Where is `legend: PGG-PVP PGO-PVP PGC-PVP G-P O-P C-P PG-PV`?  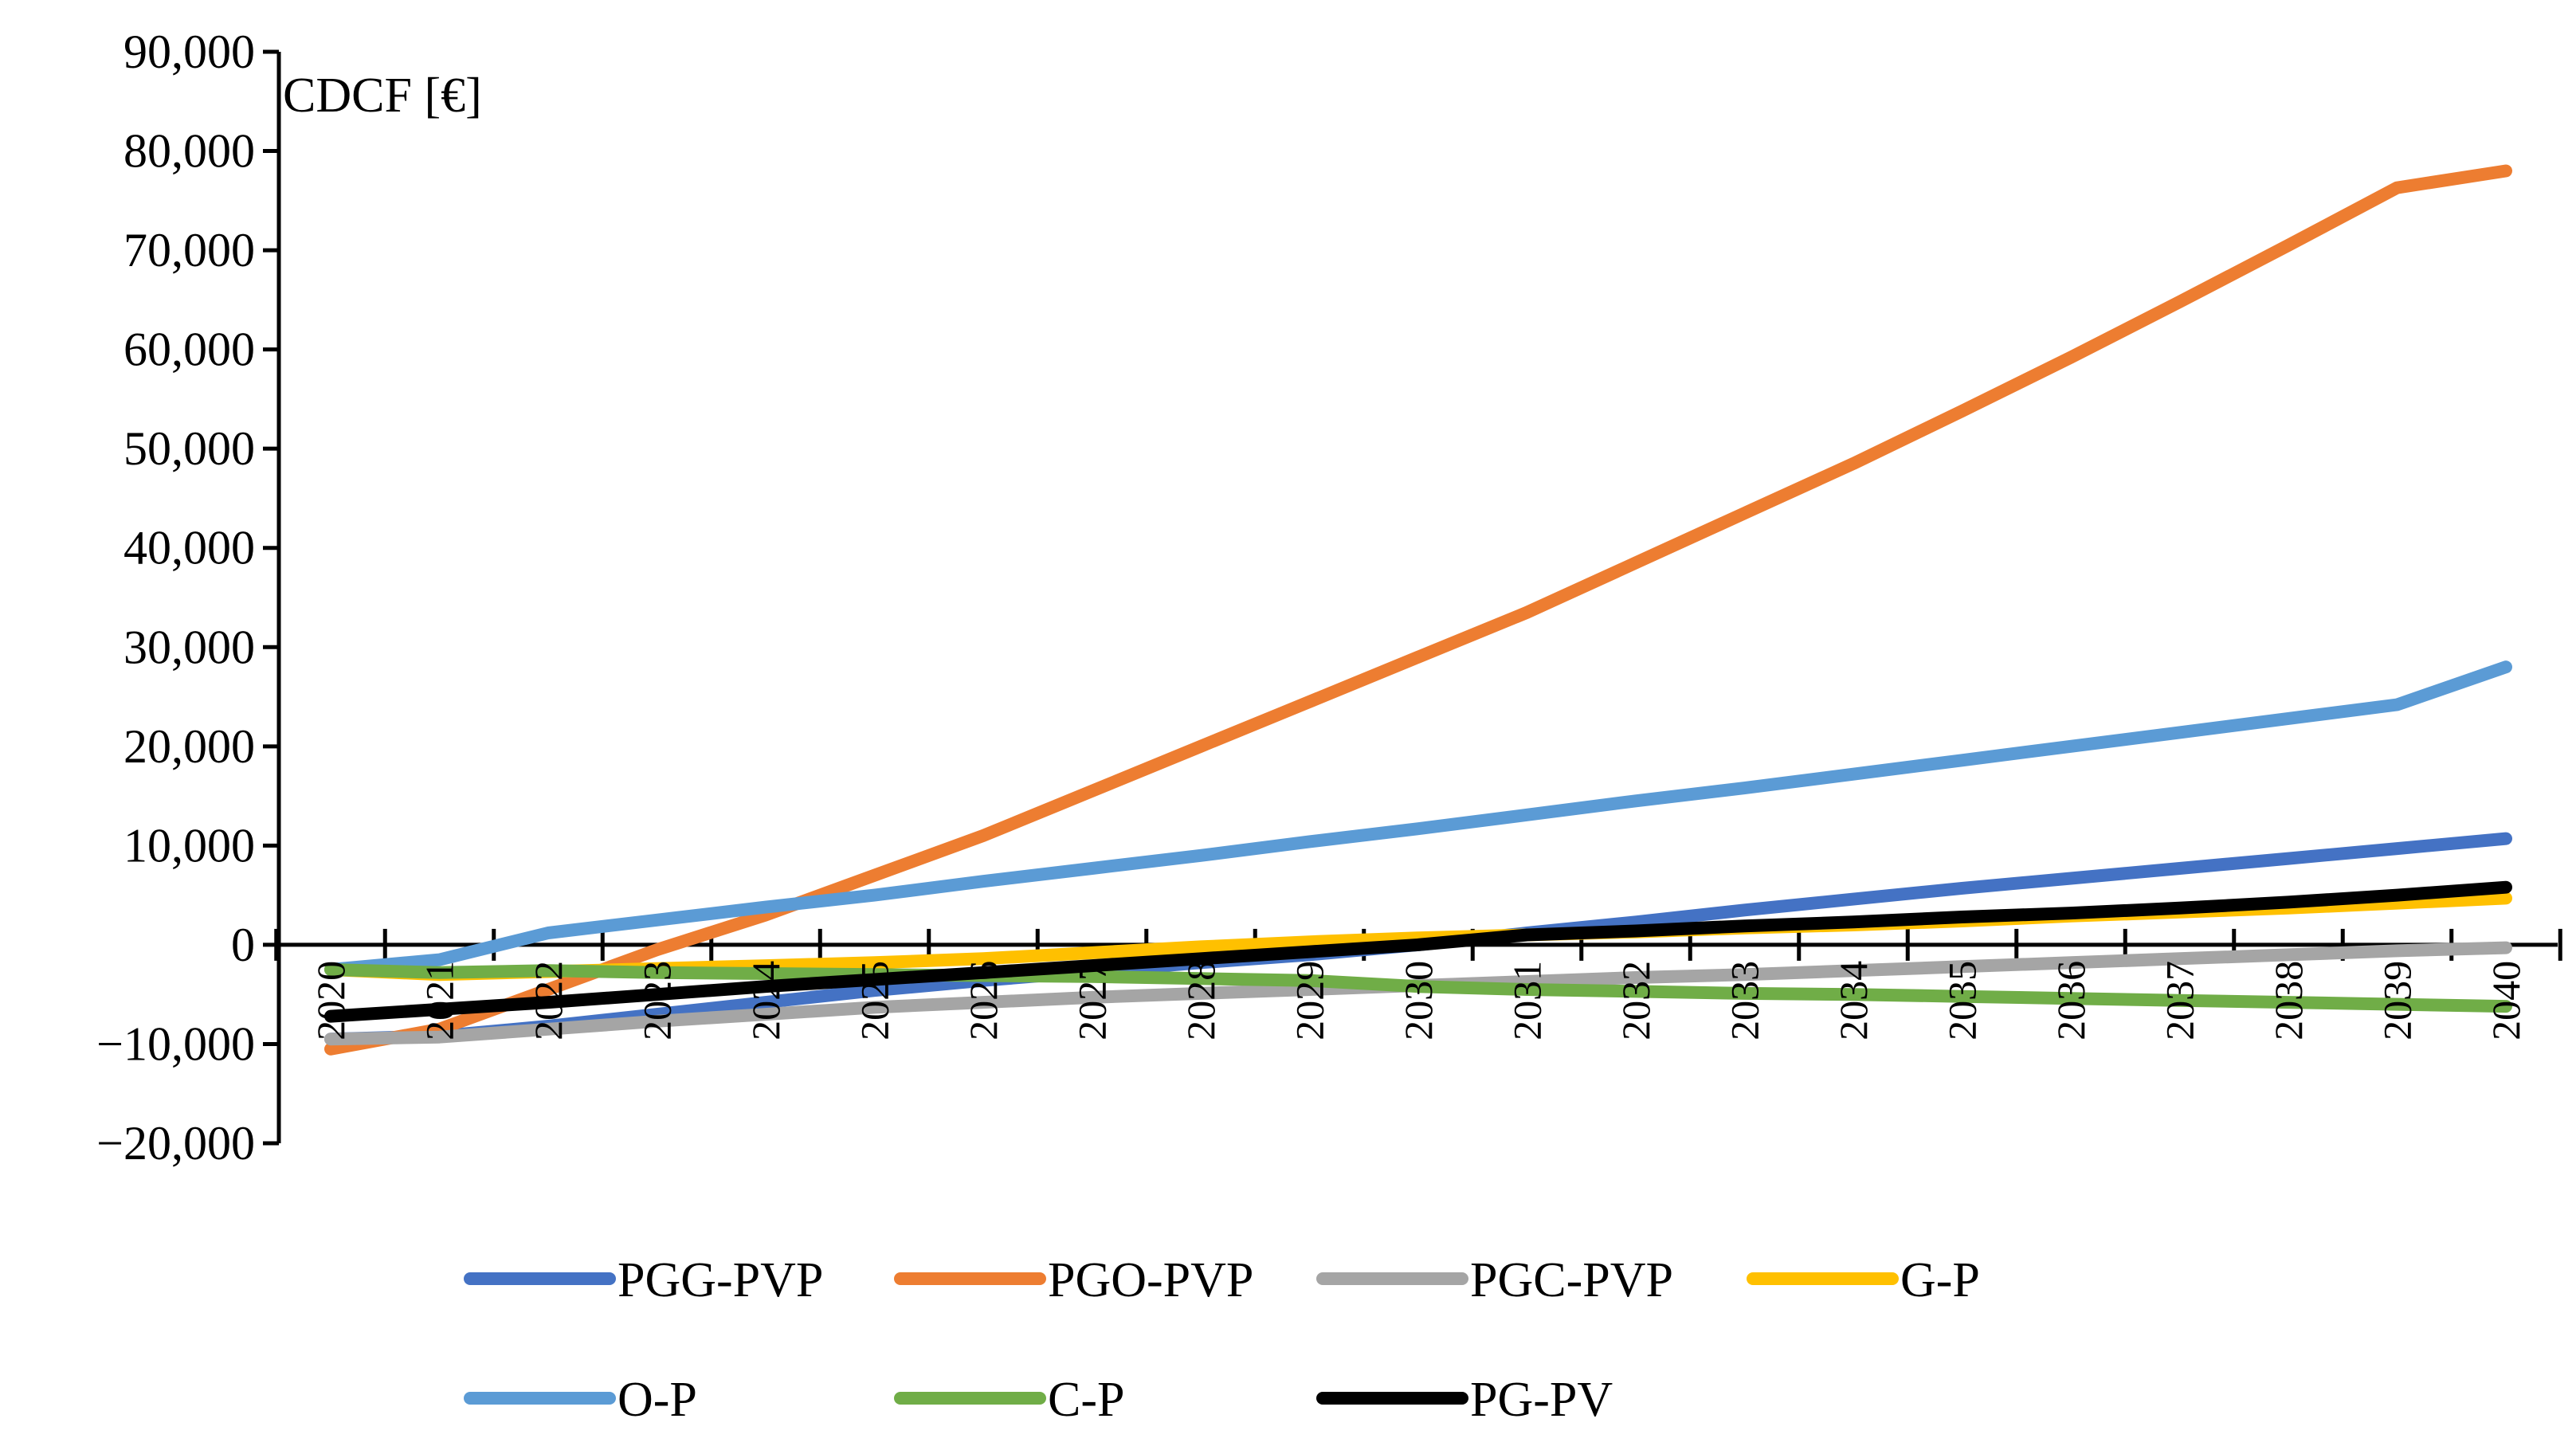
legend: PGG-PVP PGO-PVP PGC-PVP G-P O-P C-P PG-PV is located at coordinates (1222, 1340).